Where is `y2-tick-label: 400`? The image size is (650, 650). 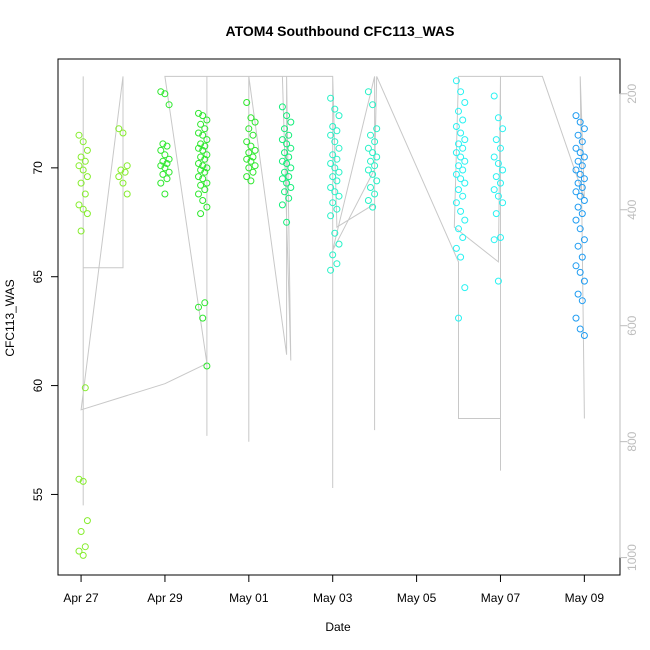 y2-tick-label: 400 is located at coordinates (632, 209).